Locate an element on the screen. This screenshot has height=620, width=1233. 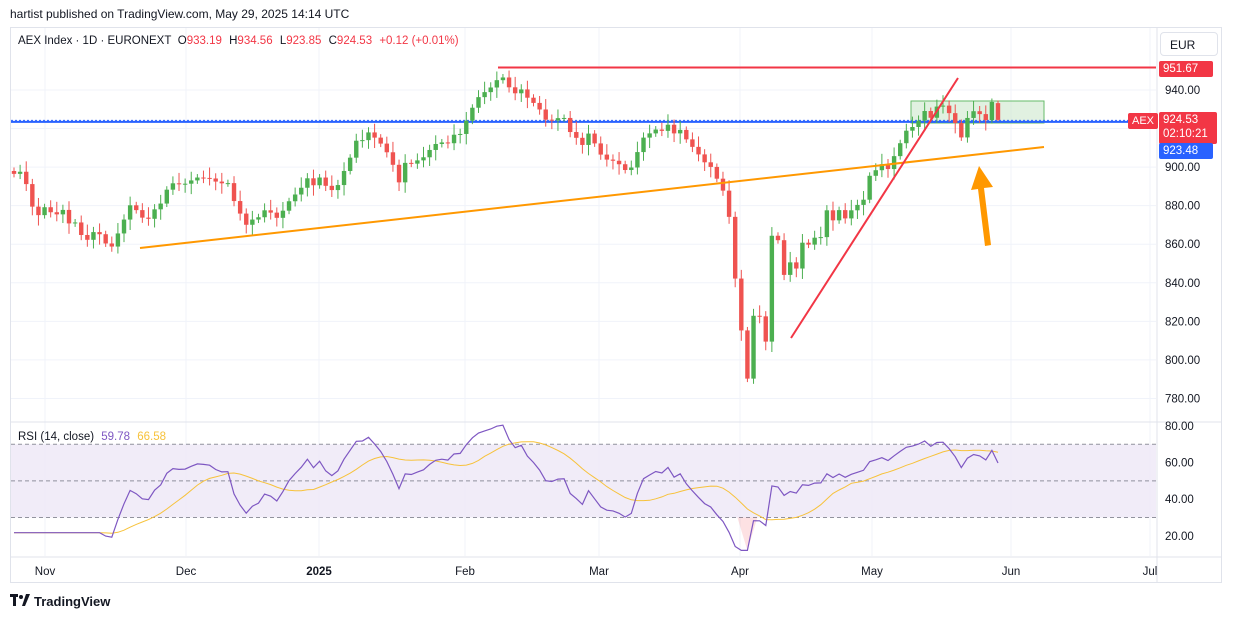
rsi-axis-tick: 20.00 is located at coordinates (1179, 537).